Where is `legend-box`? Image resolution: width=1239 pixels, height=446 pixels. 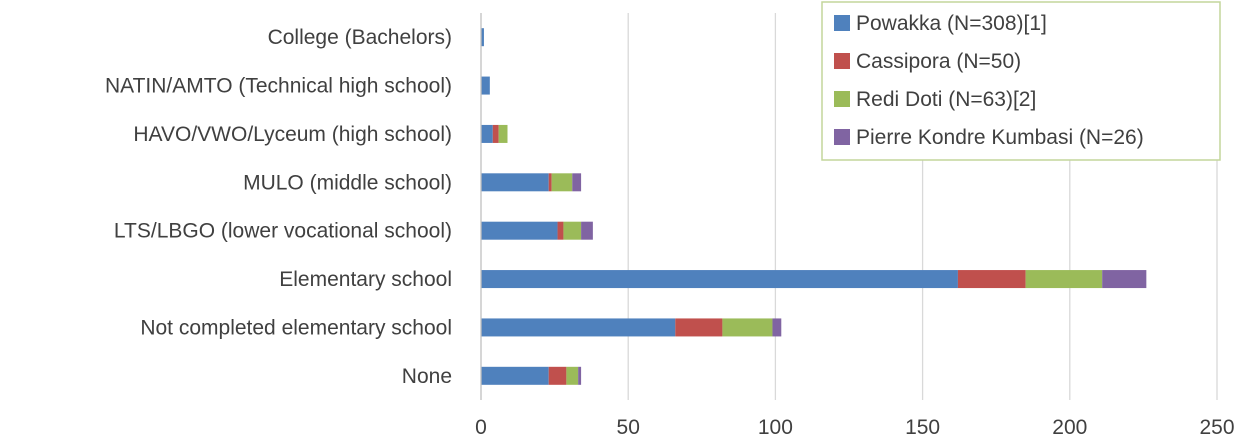
legend-box is located at coordinates (1021, 81).